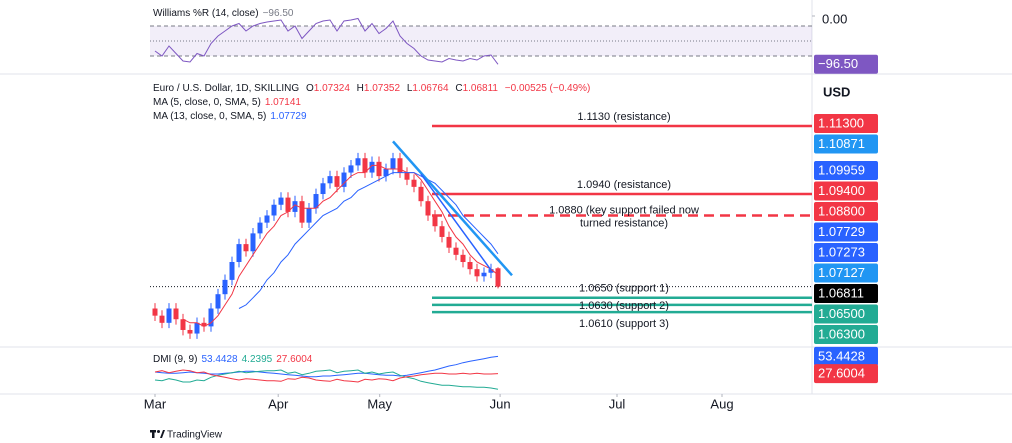 Image resolution: width=1012 pixels, height=443 pixels. What do you see at coordinates (838, 63) in the screenshot?
I see `indicator-value-box-text: −96.50` at bounding box center [838, 63].